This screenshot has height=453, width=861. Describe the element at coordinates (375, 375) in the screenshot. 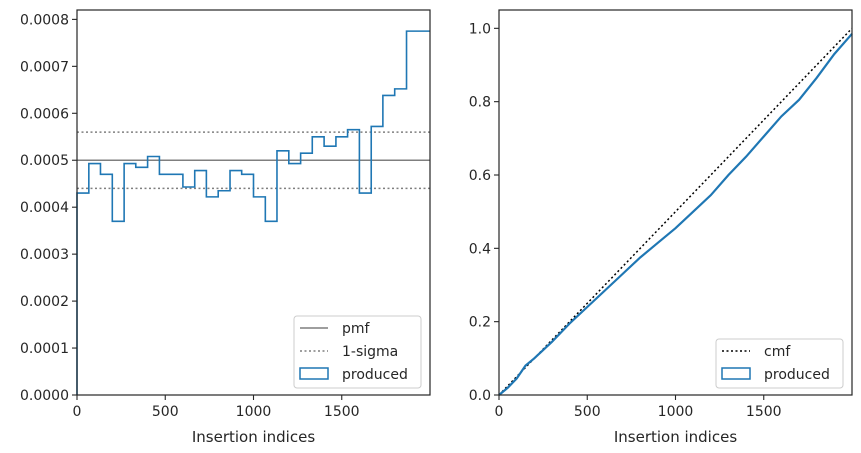

I see `legend-produced-label: produced` at that location.